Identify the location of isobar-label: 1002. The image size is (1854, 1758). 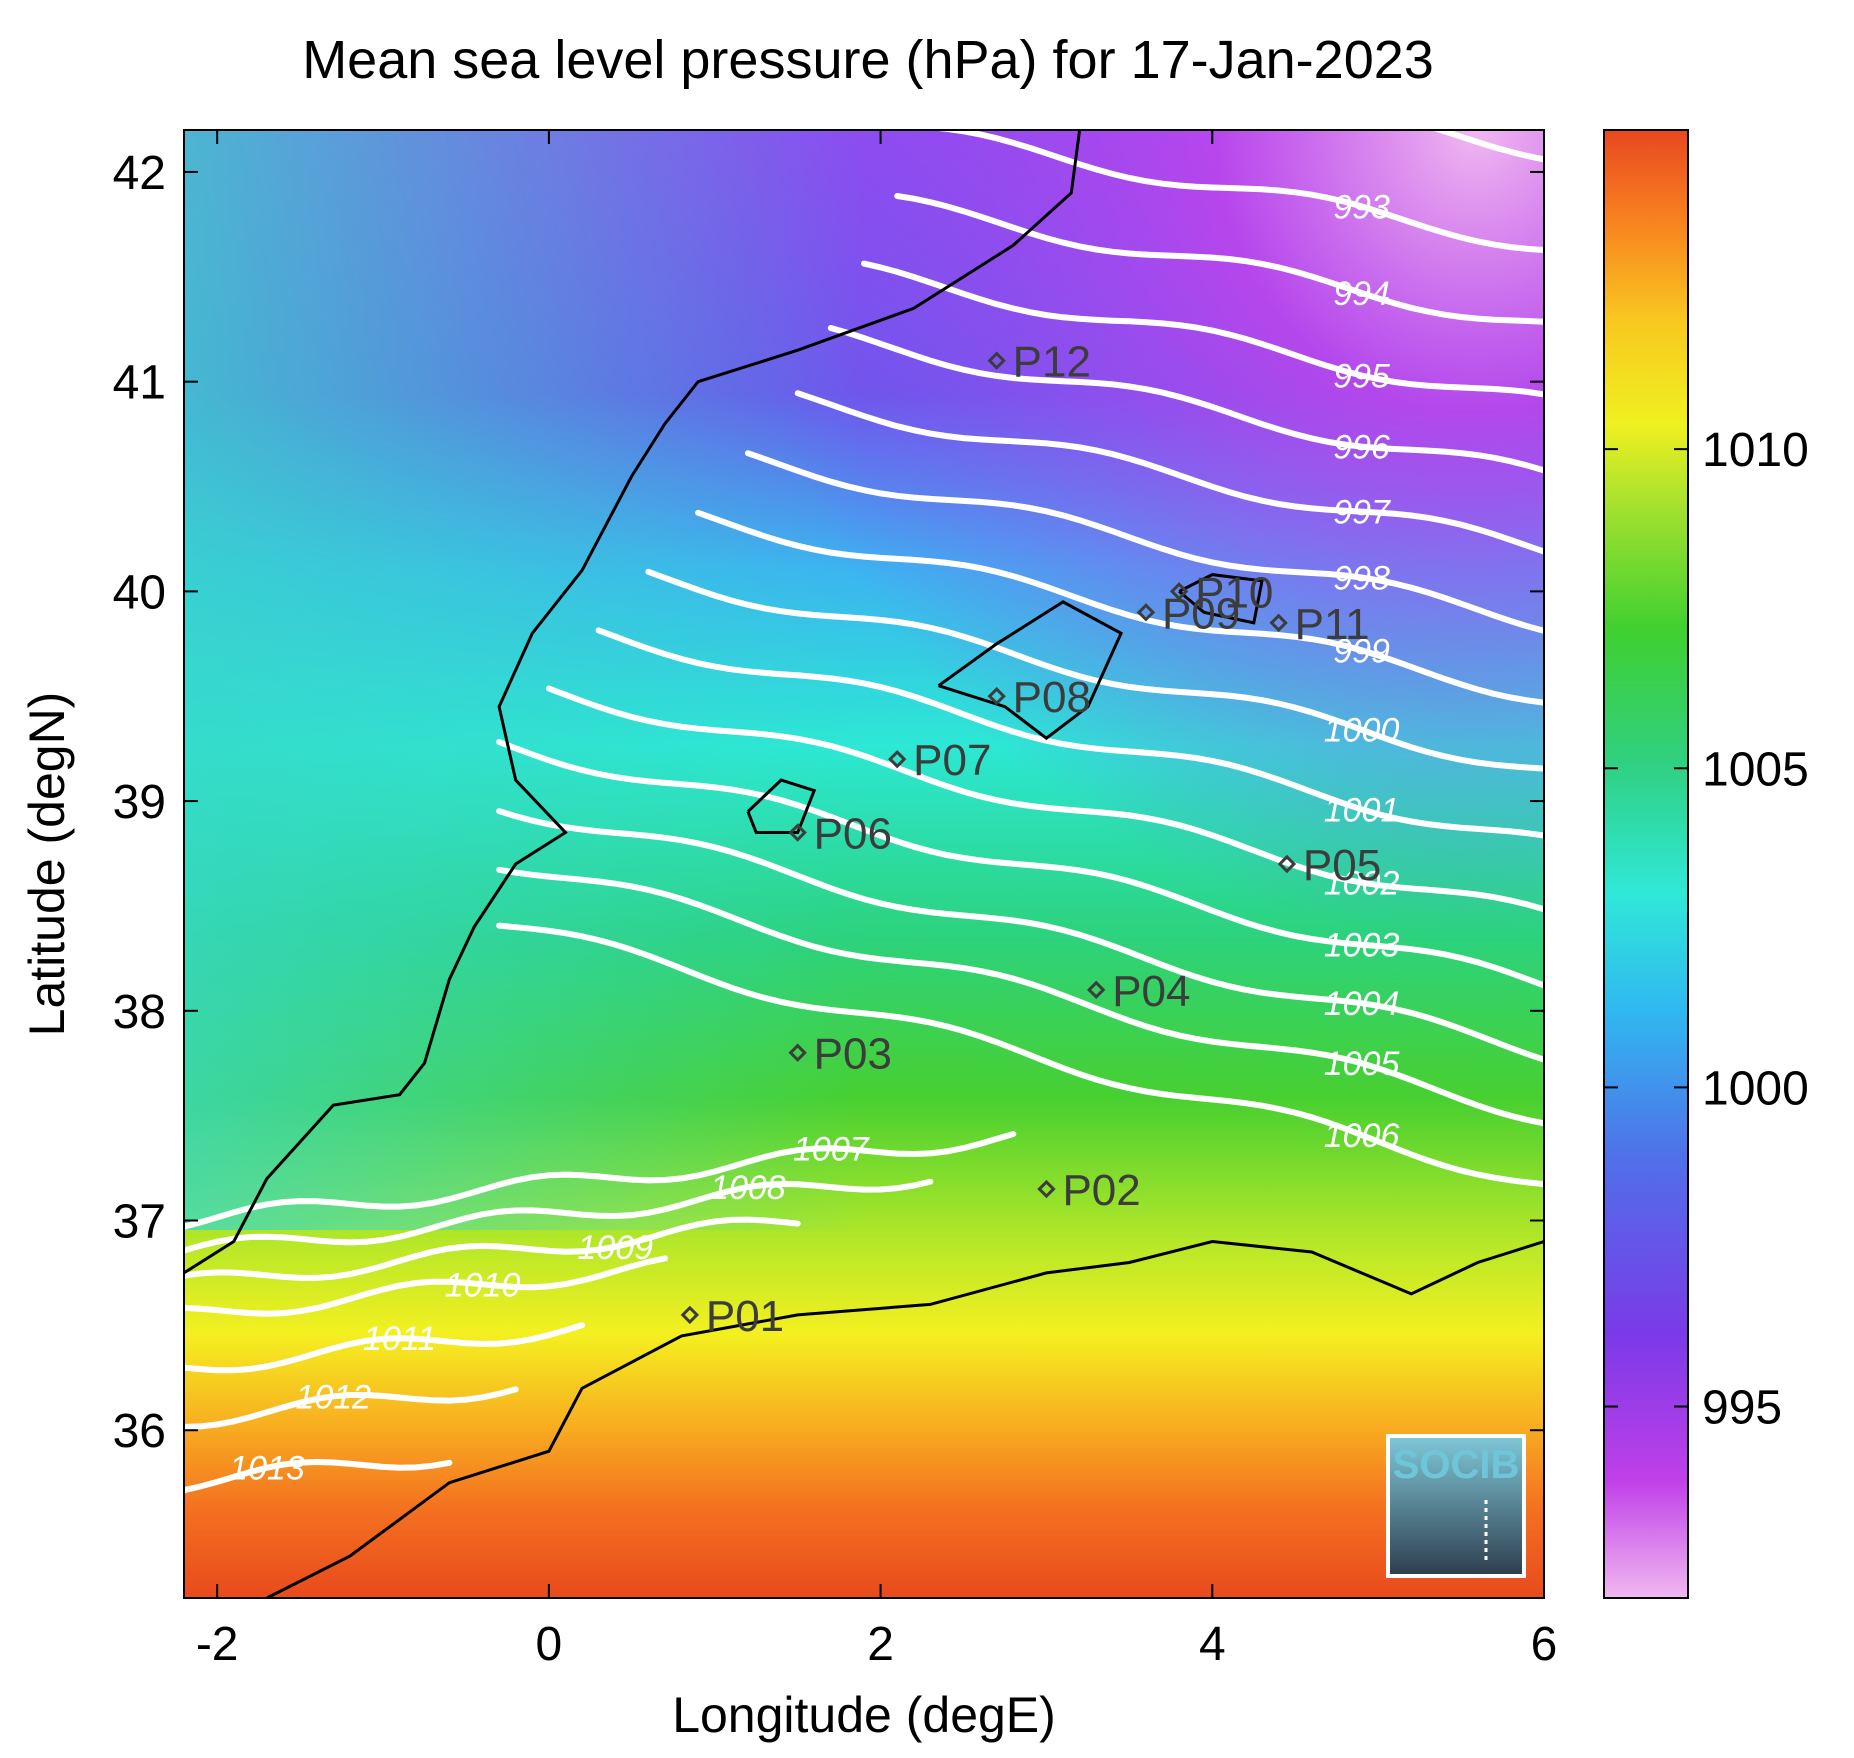
(1362, 884).